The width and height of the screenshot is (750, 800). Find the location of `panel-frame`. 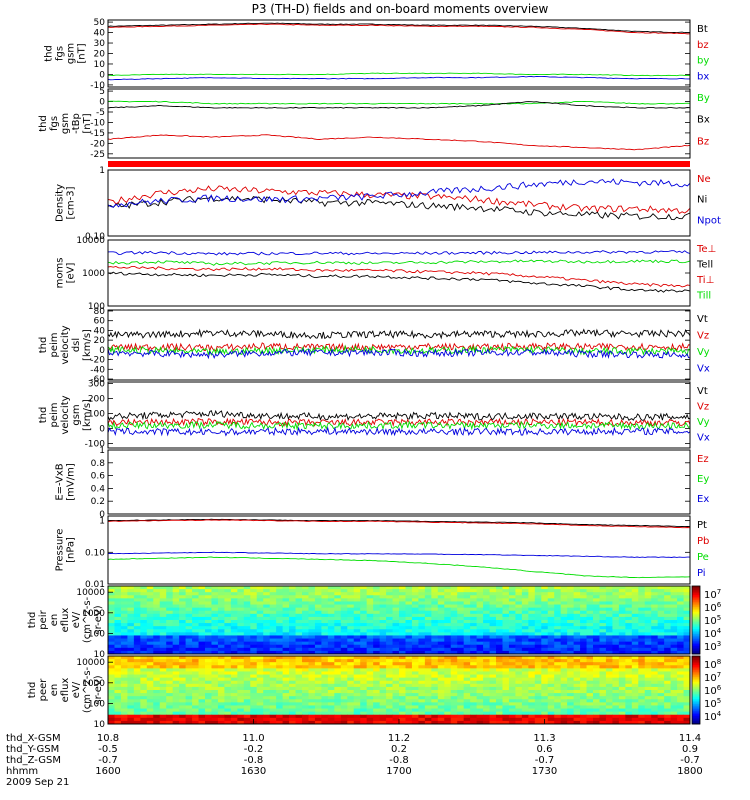

panel-frame is located at coordinates (399, 550).